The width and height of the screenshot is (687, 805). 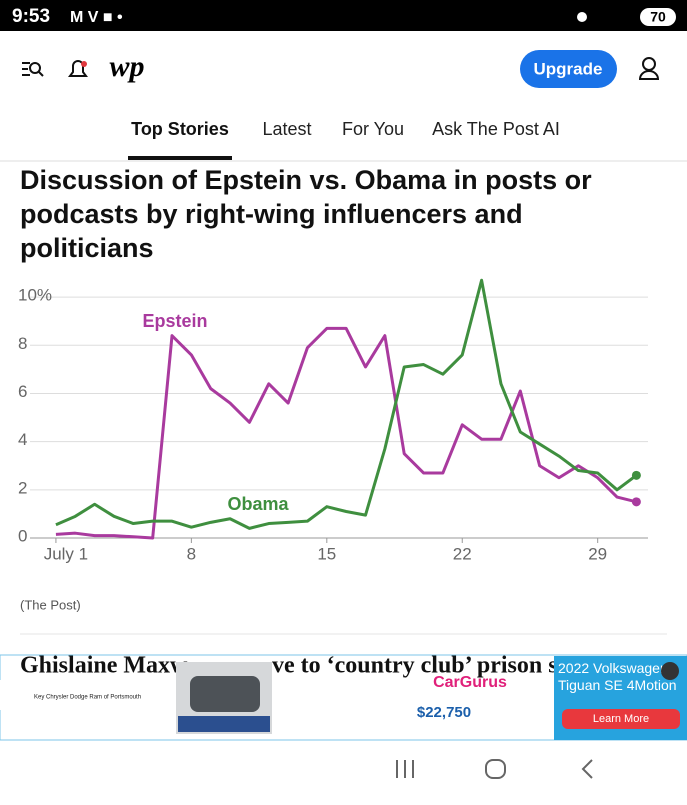 What do you see at coordinates (670, 671) in the screenshot?
I see `ad-close` at bounding box center [670, 671].